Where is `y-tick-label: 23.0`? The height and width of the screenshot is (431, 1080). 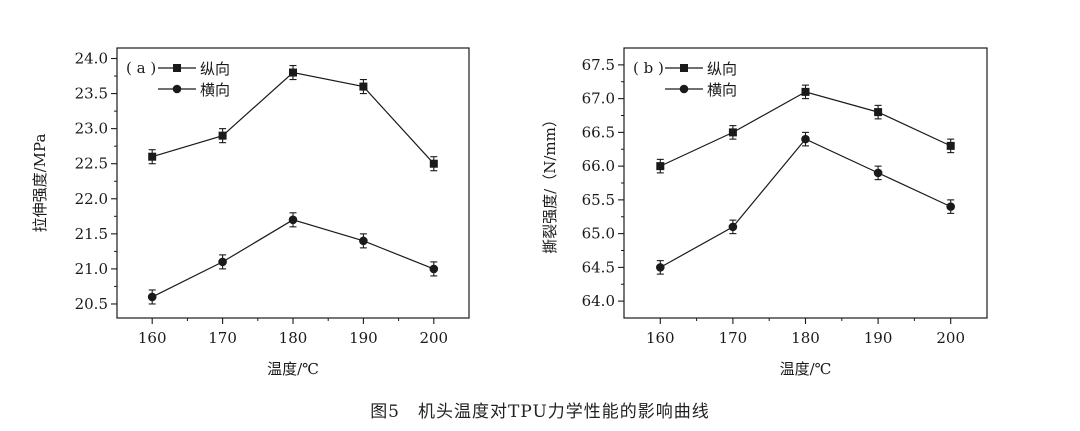 y-tick-label: 23.0 is located at coordinates (91, 129).